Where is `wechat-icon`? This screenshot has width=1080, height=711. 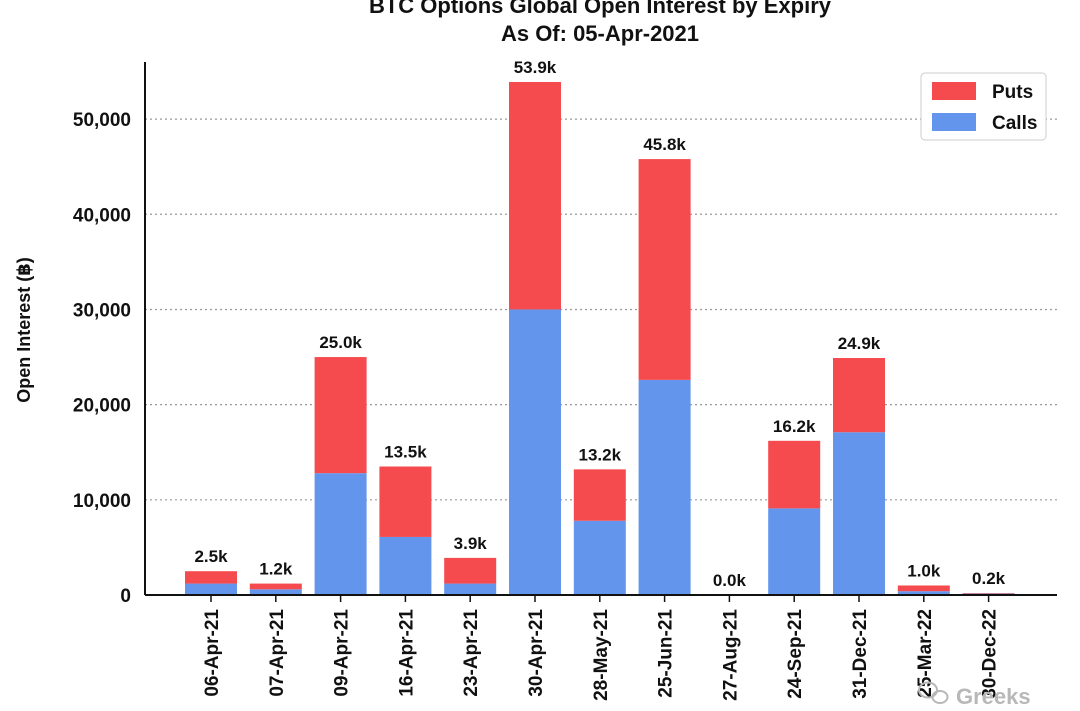 wechat-icon is located at coordinates (933, 692).